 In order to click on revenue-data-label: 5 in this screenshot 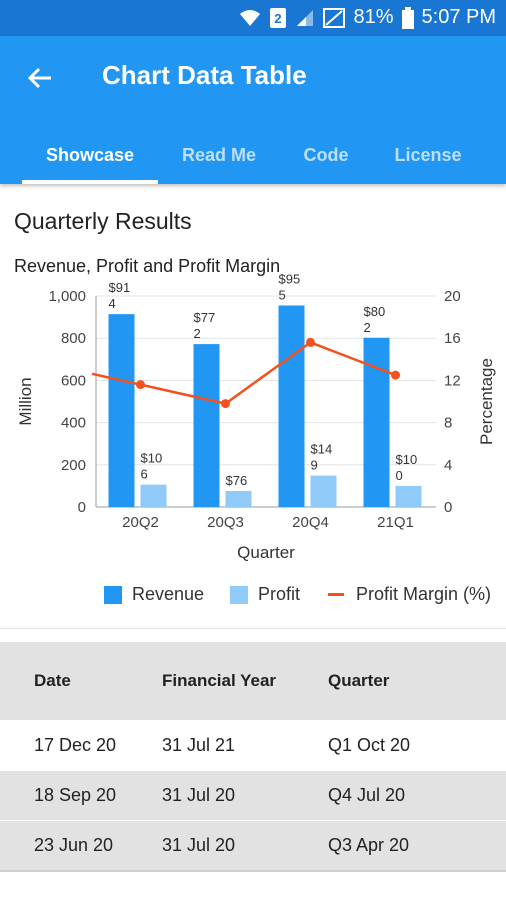, I will do `click(282, 294)`.